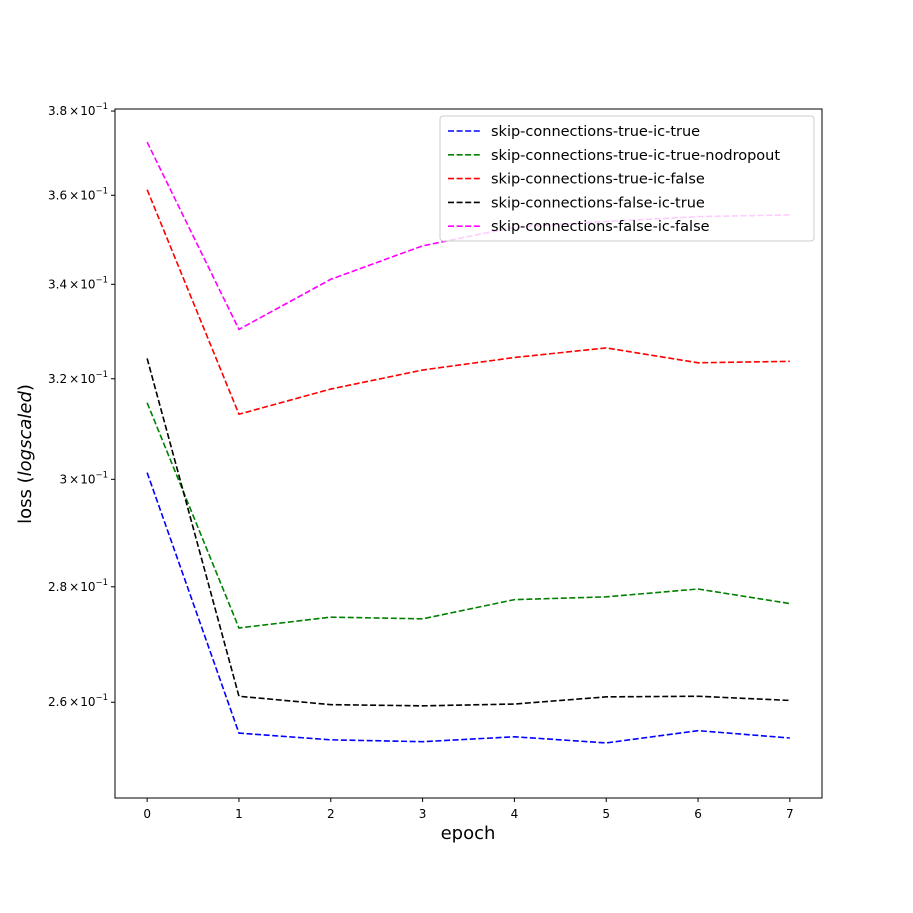  What do you see at coordinates (790, 814) in the screenshot?
I see `x-tick-label: 7` at bounding box center [790, 814].